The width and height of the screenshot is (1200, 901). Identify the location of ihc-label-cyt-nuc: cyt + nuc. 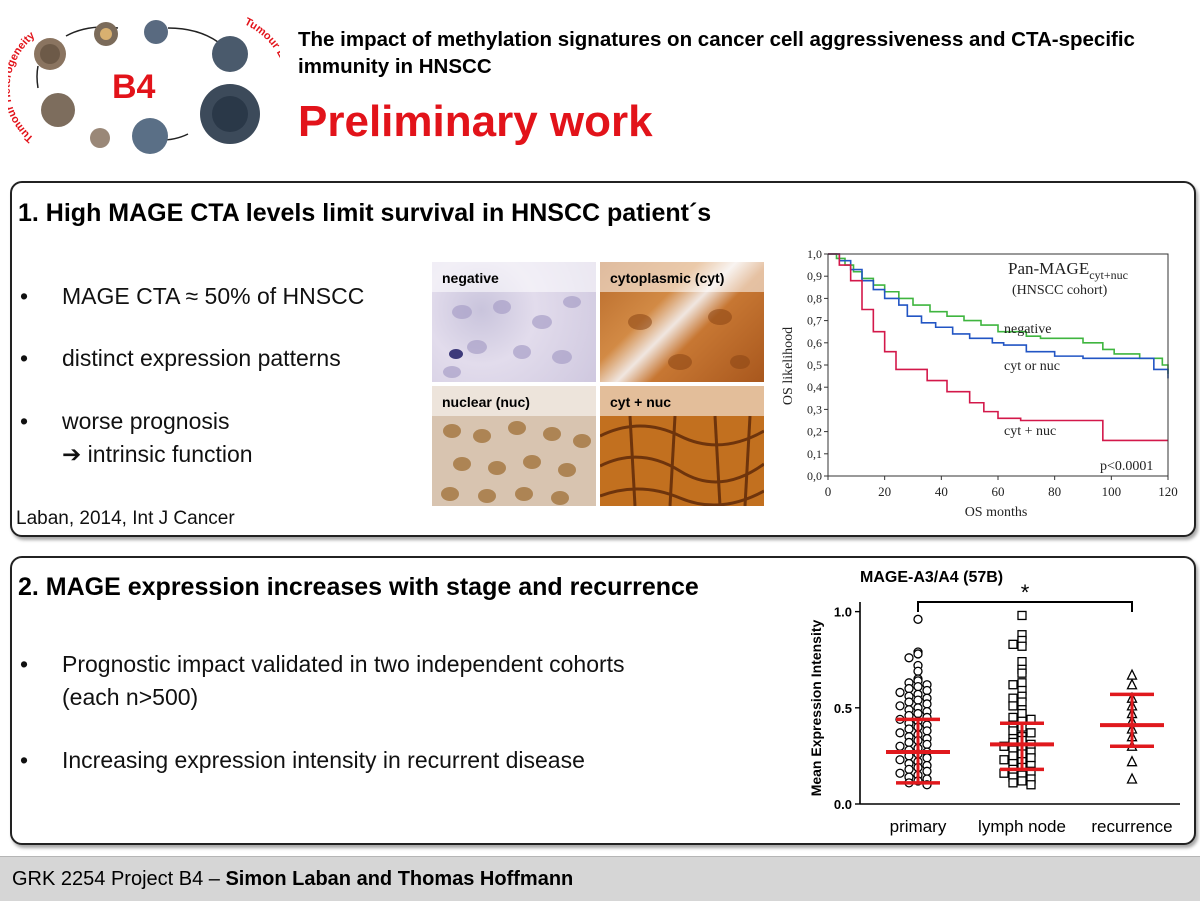
(682, 401).